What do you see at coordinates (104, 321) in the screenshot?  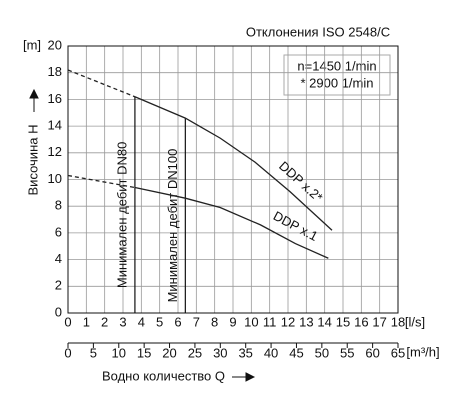 I see `x-tick-label: 2` at bounding box center [104, 321].